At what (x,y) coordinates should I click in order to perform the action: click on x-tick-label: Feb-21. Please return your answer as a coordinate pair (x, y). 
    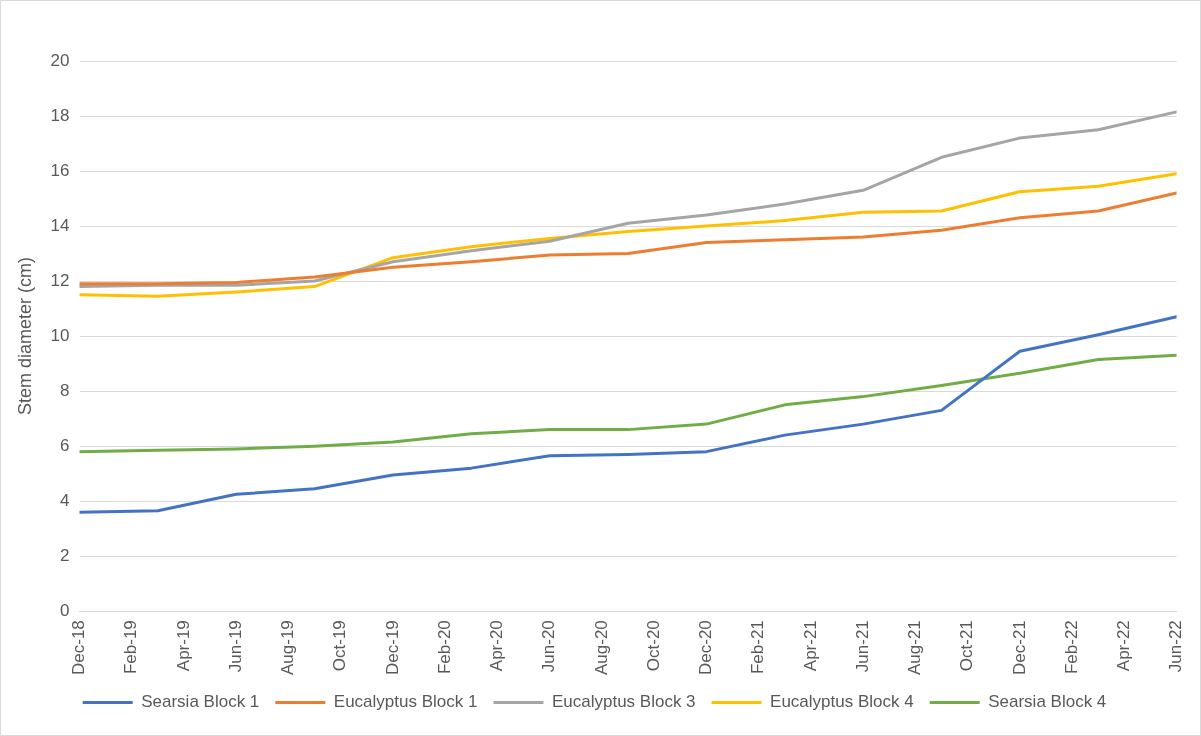
    Looking at the image, I should click on (758, 647).